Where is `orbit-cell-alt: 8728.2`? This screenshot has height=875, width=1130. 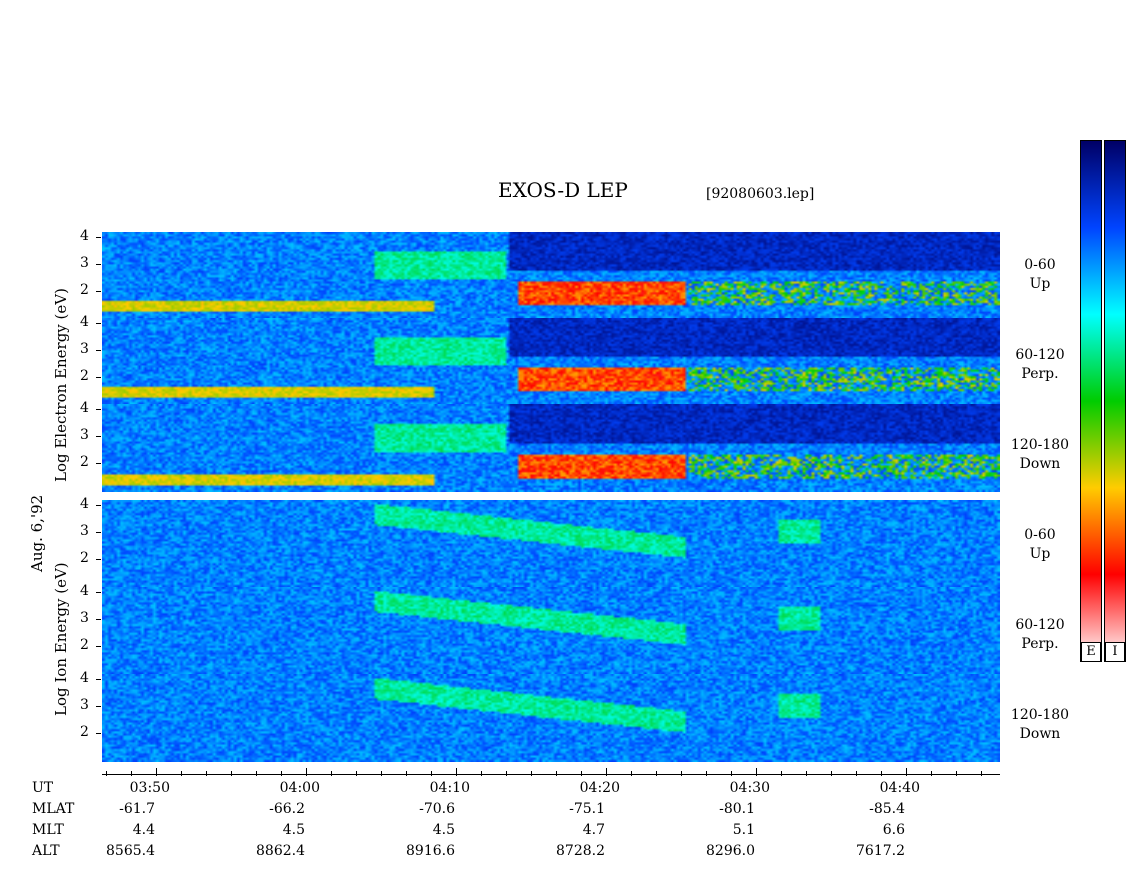
orbit-cell-alt: 8728.2 is located at coordinates (580, 851).